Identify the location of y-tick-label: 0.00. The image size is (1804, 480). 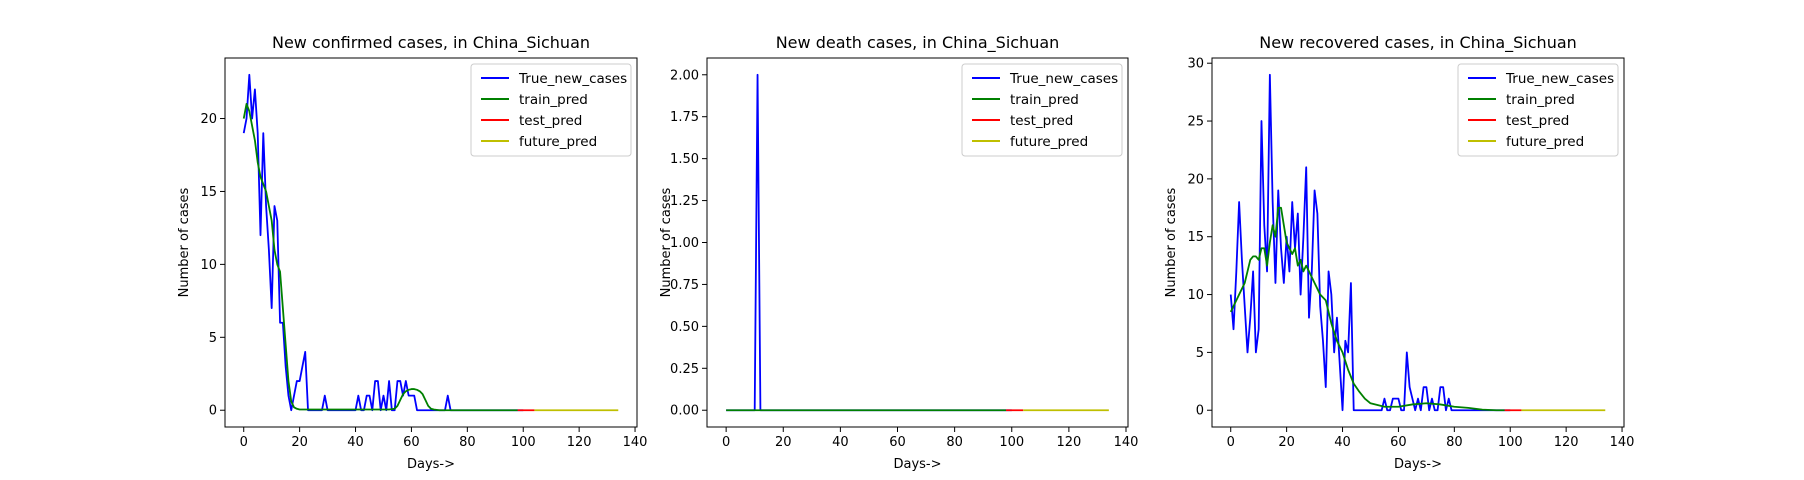
(684, 411).